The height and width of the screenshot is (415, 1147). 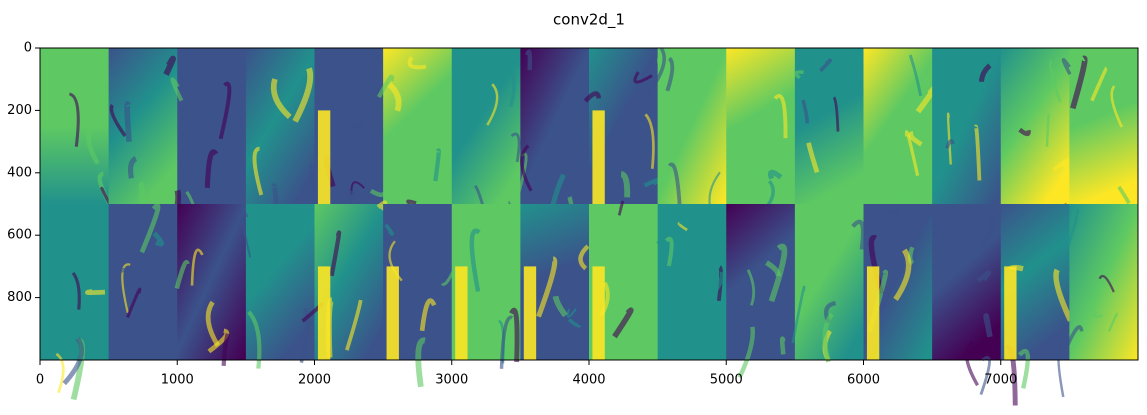 I want to click on chart-title: conv2d_1, so click(x=589, y=20).